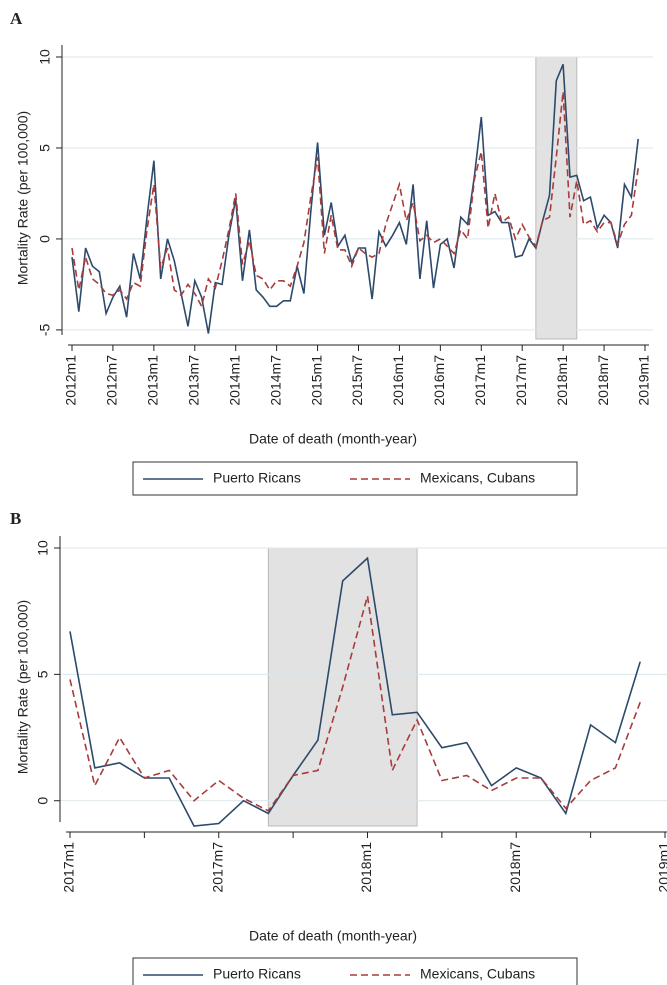 Image resolution: width=667 pixels, height=985 pixels. What do you see at coordinates (316, 380) in the screenshot?
I see `x-tick-label: 2015m1` at bounding box center [316, 380].